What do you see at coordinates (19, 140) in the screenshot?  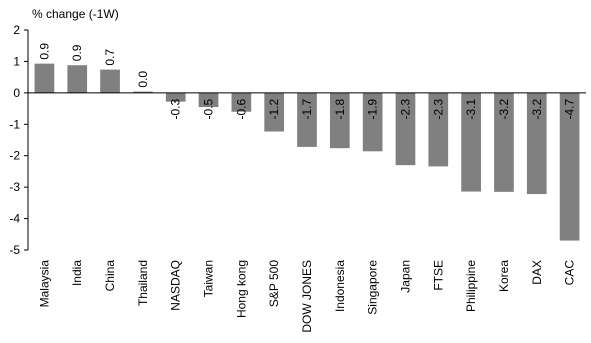 I see `y-axis: 2 1 0 -1 -2 -3 -4 -5` at bounding box center [19, 140].